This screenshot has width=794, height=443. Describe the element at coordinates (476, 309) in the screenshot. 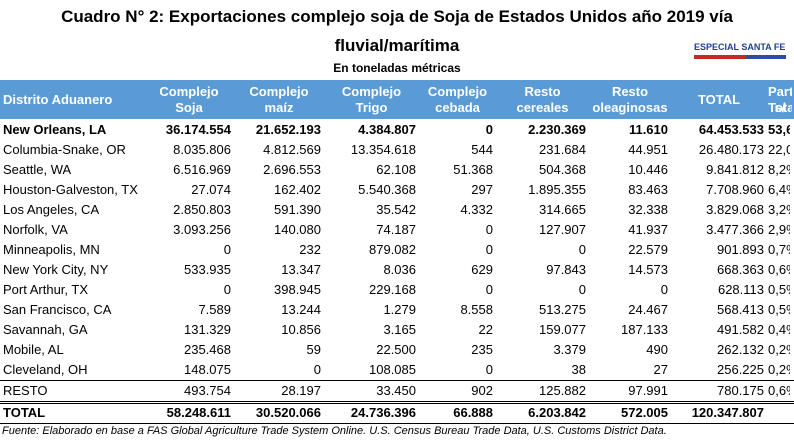

I see `cell: 8.558` at that location.